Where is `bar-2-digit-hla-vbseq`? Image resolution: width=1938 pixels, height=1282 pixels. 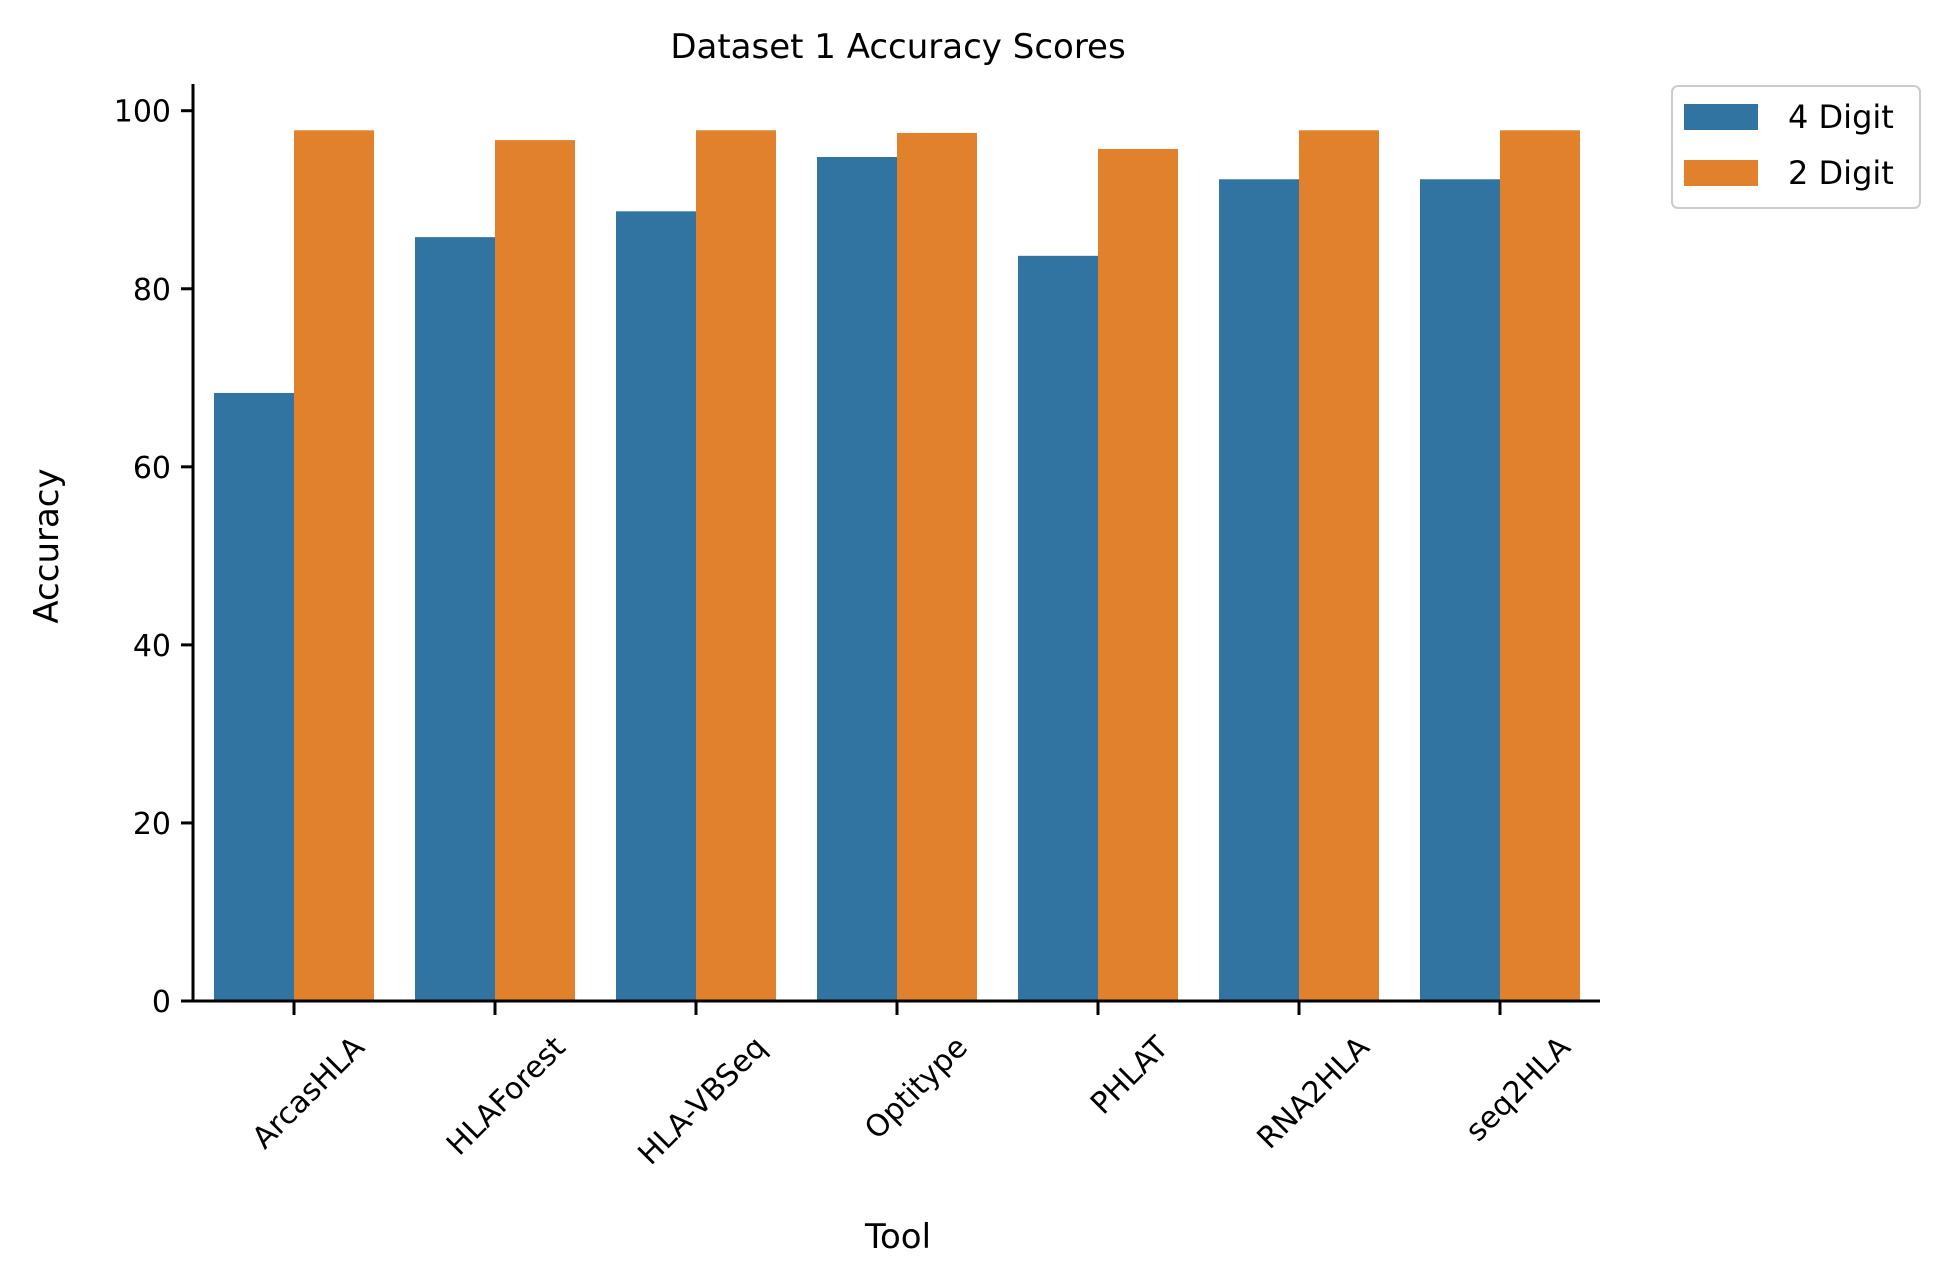
bar-2-digit-hla-vbseq is located at coordinates (736, 565).